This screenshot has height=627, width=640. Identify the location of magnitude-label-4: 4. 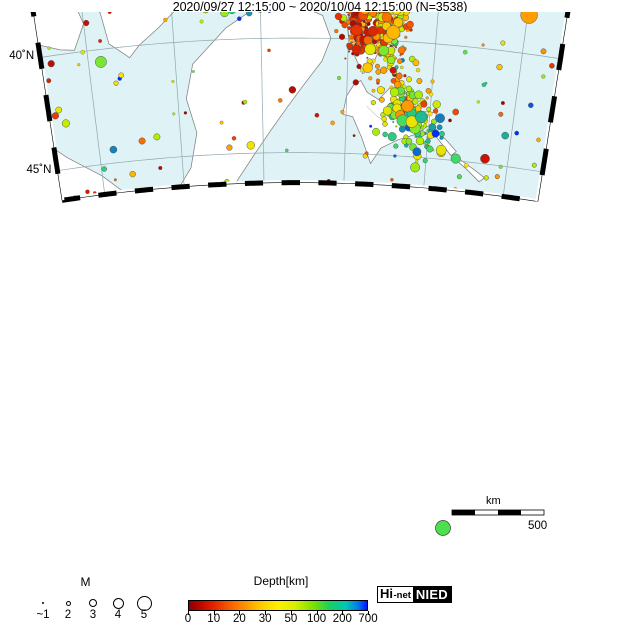
(118, 615).